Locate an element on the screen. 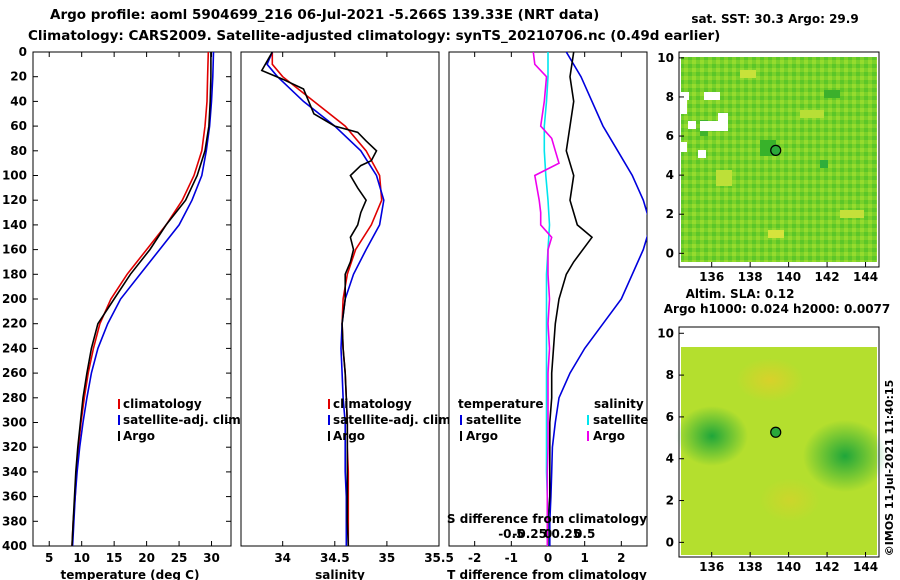  x-tick-label: 1 is located at coordinates (584, 558).